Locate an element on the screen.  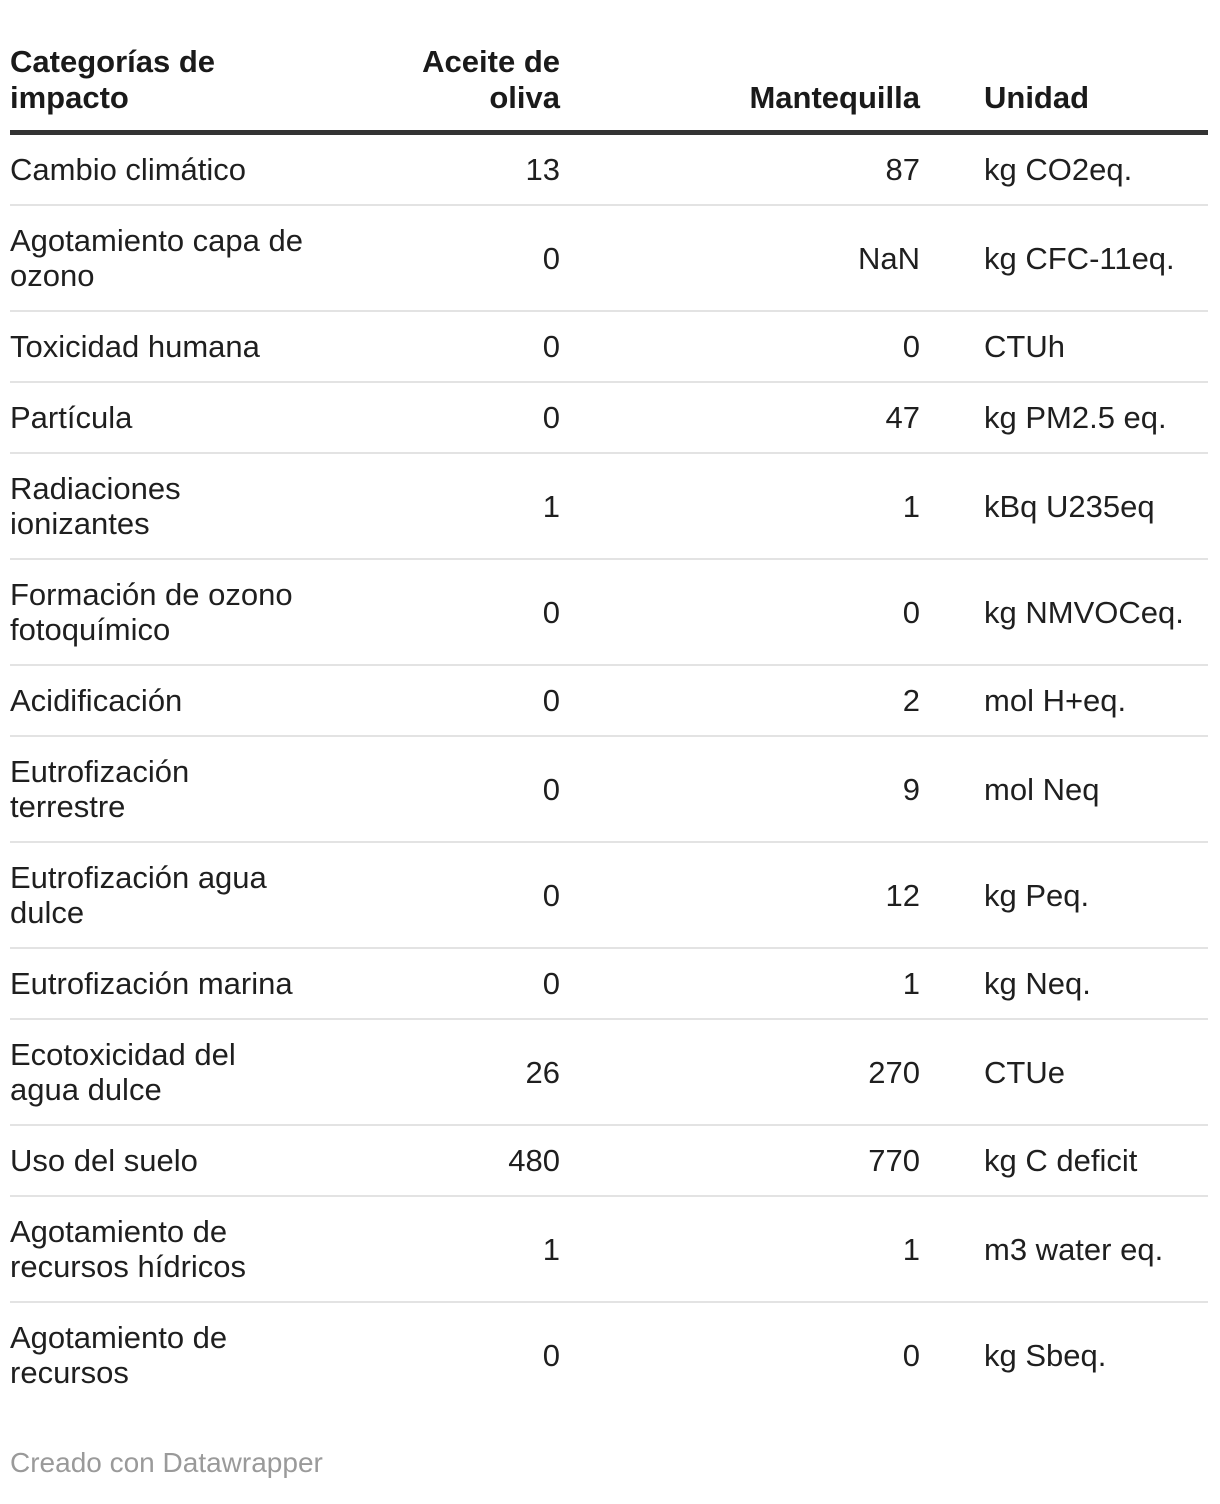
table-row: Eutrofización marina 0 1 kg Neq. is located at coordinates (609, 984).